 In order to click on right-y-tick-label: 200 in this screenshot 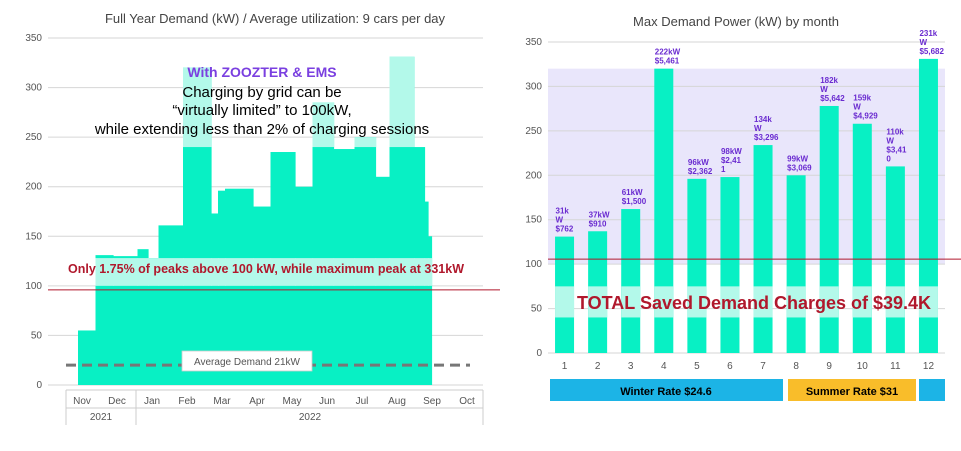, I will do `click(533, 175)`.